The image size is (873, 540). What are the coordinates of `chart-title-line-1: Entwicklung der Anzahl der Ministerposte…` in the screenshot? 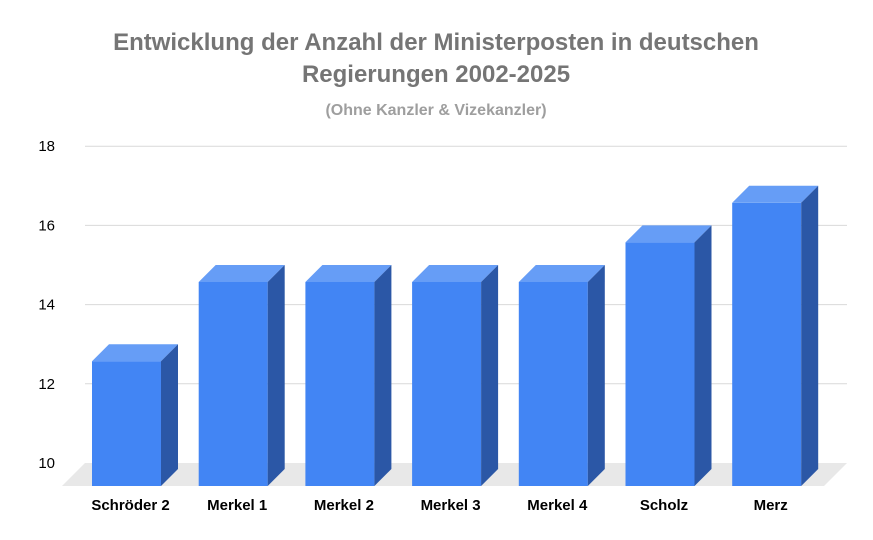 It's located at (436, 42).